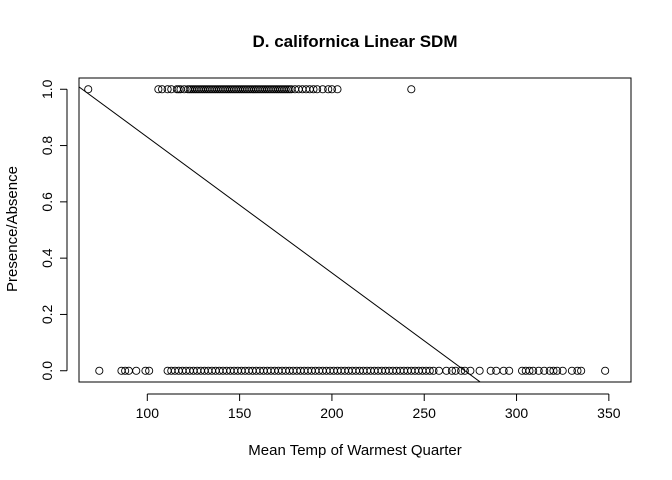 The height and width of the screenshot is (480, 672). I want to click on chart-title: D. californica Linear SDM, so click(355, 41).